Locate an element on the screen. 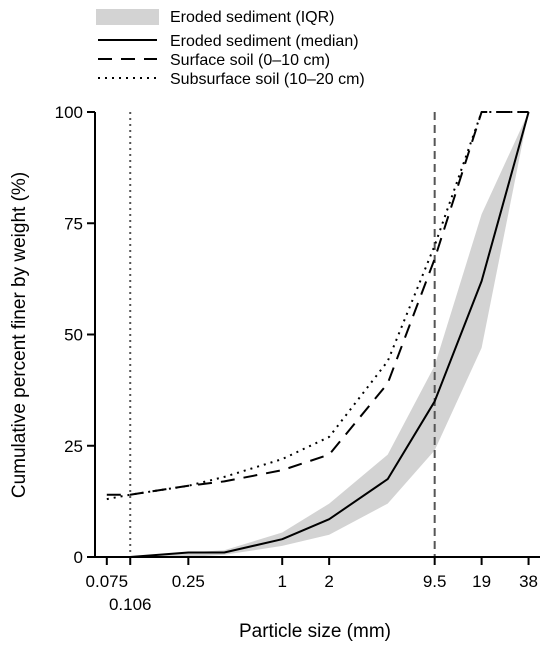  legend-label-subsurface: Subsurface soil (10–20 cm) is located at coordinates (267, 79).